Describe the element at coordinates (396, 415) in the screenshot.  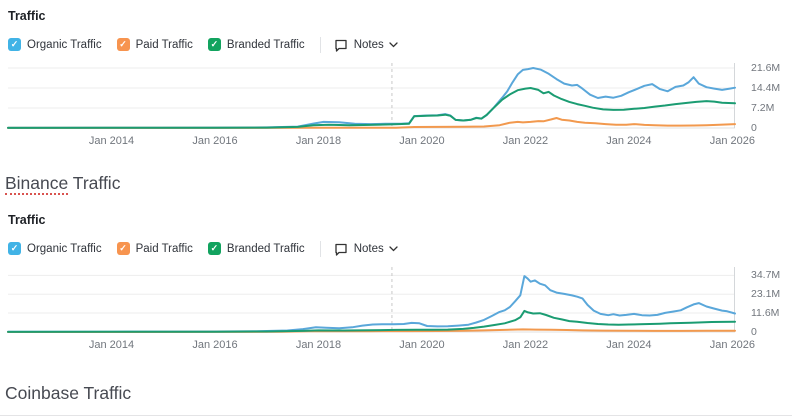
I see `section-divider` at that location.